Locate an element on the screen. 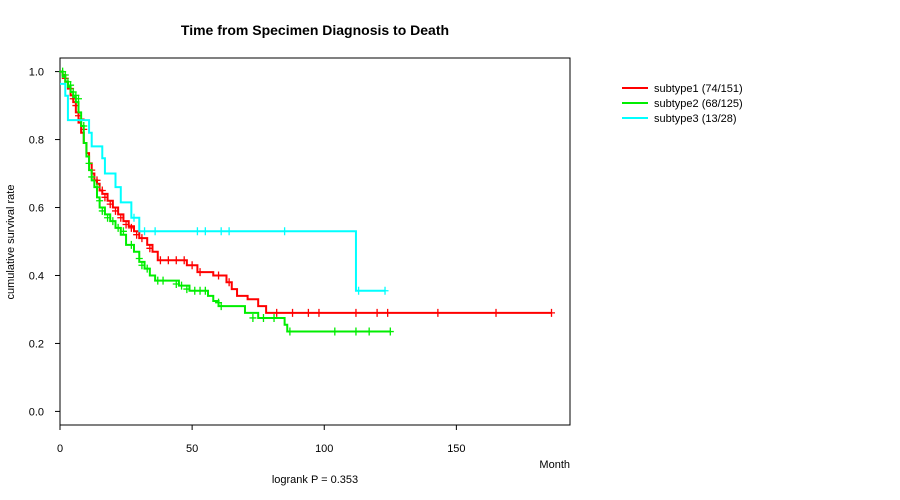 This screenshot has width=900, height=500. y-tick-label: 0.6 is located at coordinates (36, 209).